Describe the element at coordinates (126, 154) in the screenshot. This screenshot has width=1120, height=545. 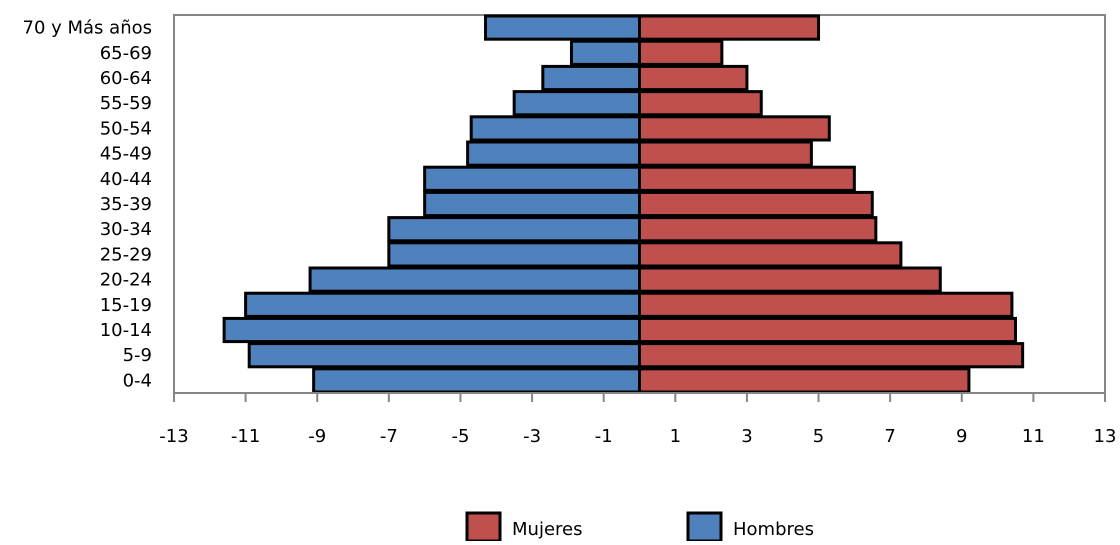
I see `category-label: 45-49` at that location.